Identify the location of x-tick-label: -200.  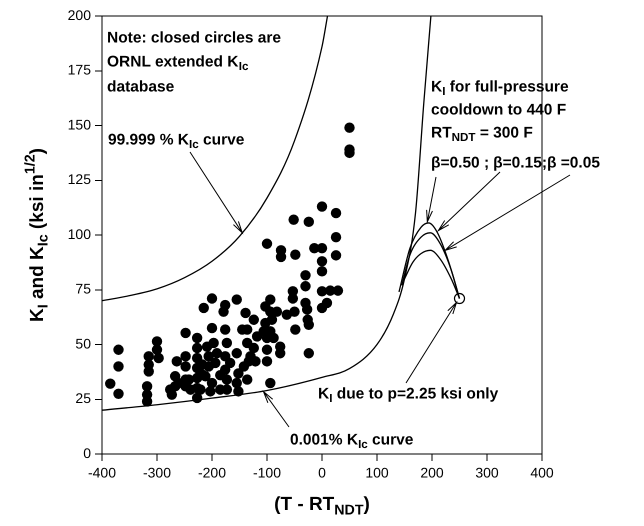
(212, 472).